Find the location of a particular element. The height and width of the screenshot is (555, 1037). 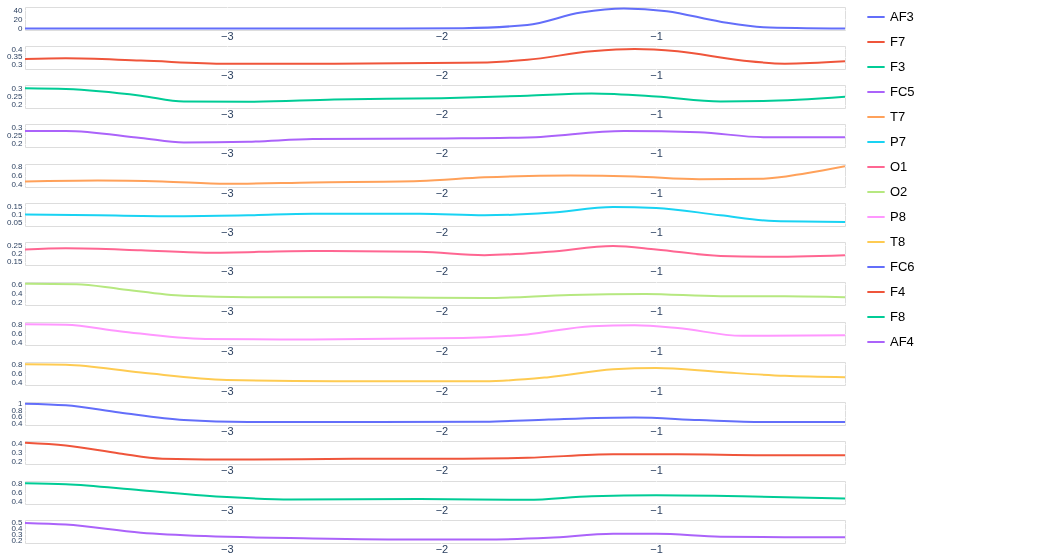

legend-label: O2 is located at coordinates (899, 191).